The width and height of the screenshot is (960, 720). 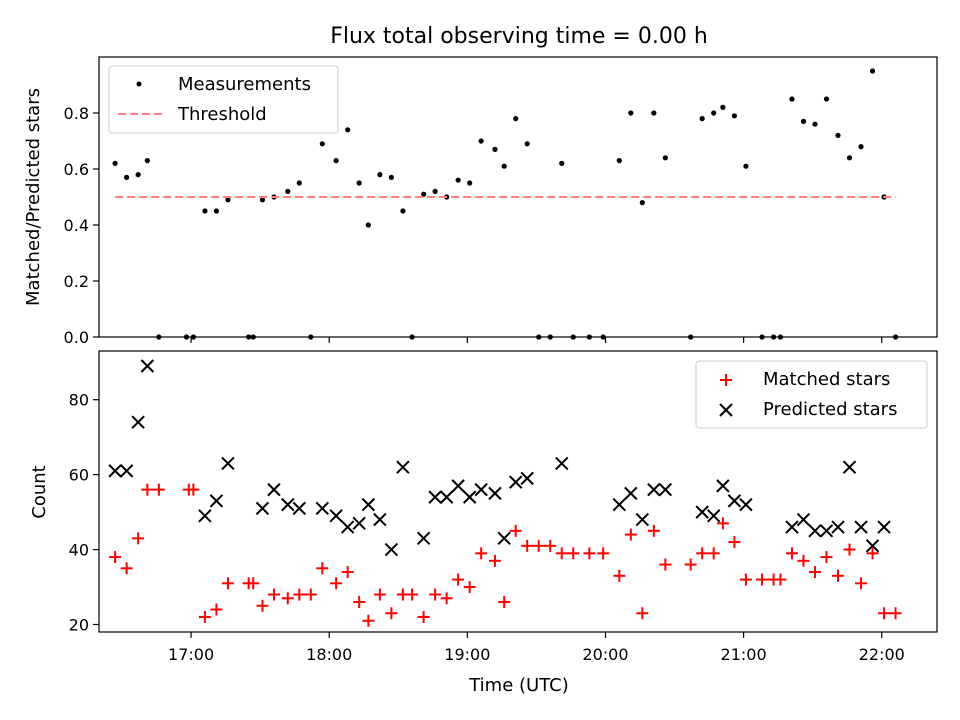 I want to click on ratio-y-ticks: 0.0 0.2 0.4 0.6 0.8, so click(x=81, y=225).